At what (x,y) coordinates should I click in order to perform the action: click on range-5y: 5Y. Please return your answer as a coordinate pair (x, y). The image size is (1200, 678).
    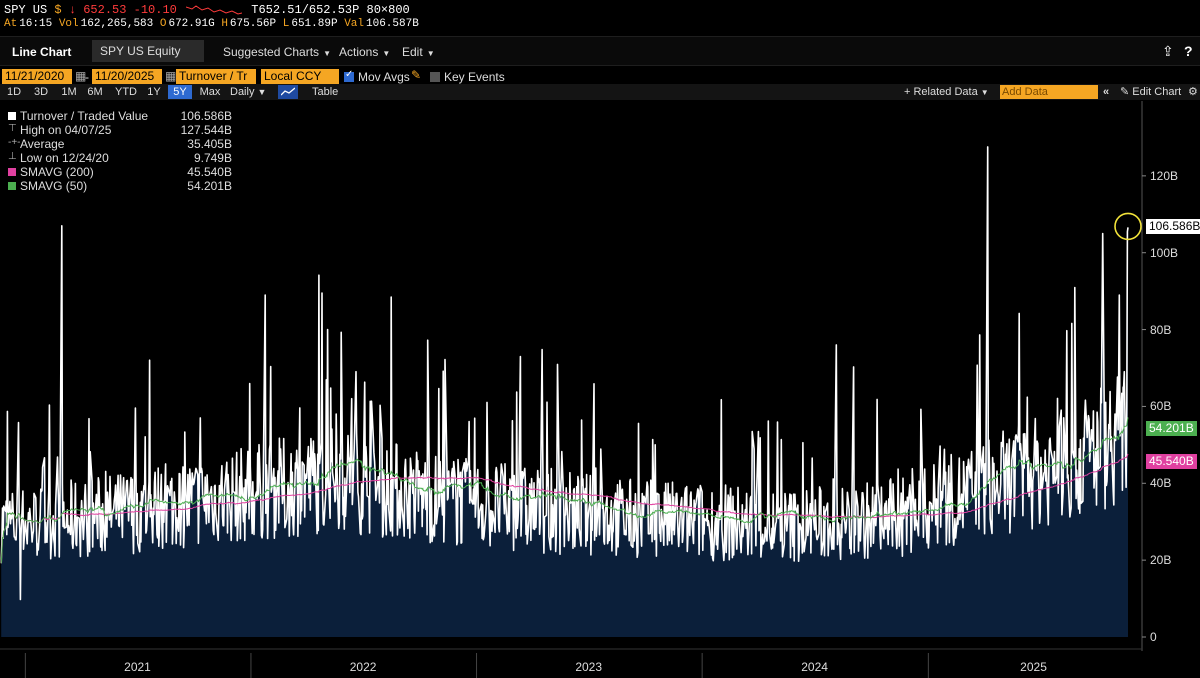
    Looking at the image, I should click on (180, 92).